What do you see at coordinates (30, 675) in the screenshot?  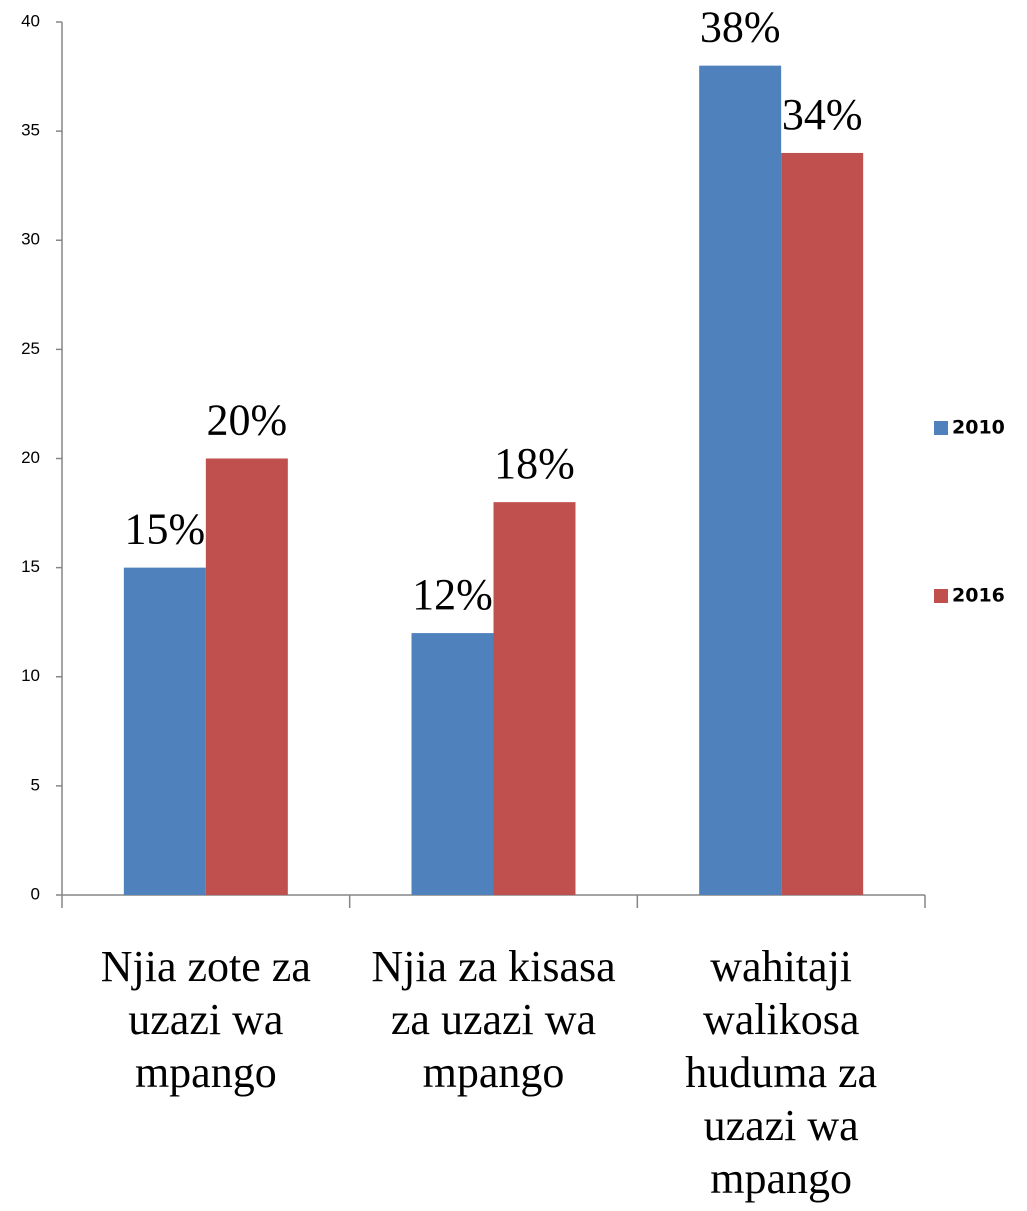 I see `y-tick-label: 10` at bounding box center [30, 675].